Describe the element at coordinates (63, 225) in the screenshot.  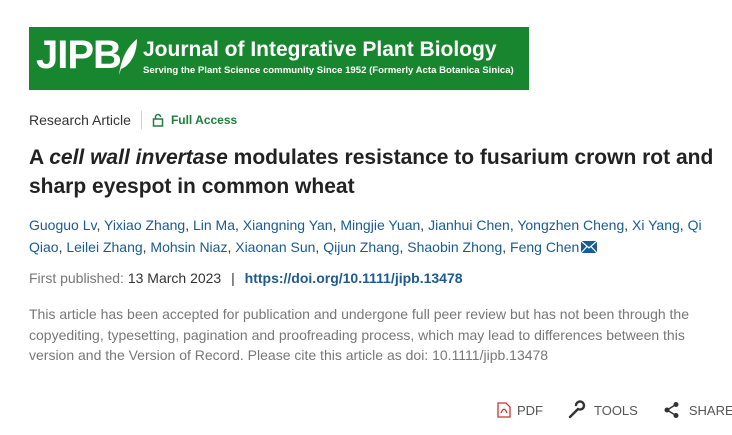
I see `author-name: Guoguo Lv` at that location.